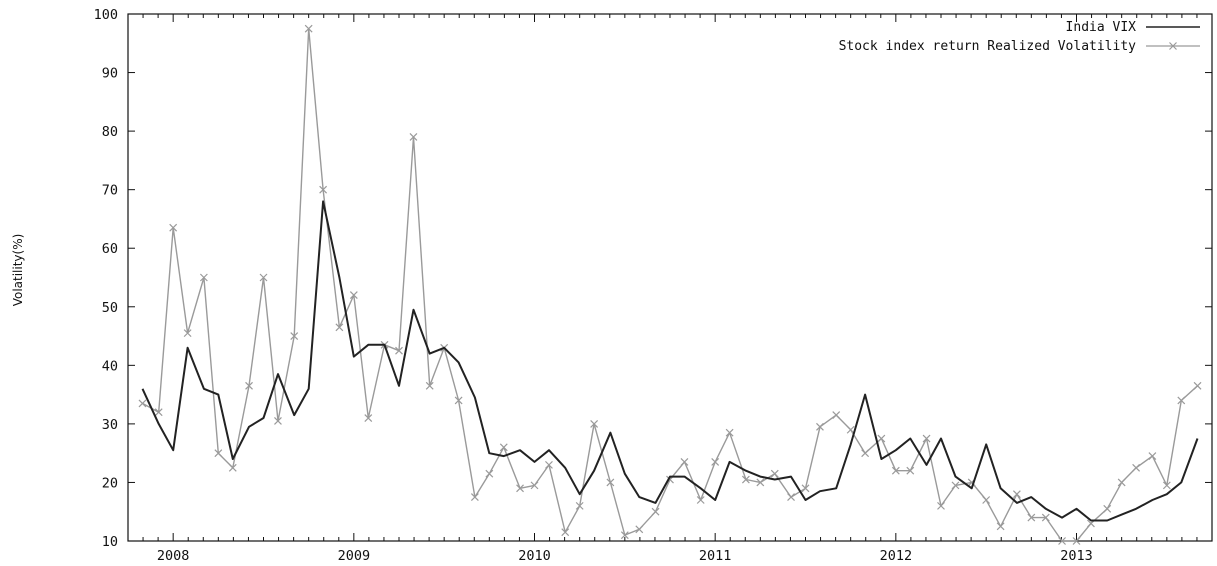 The image size is (1217, 566). Describe the element at coordinates (354, 556) in the screenshot. I see `x-tick-label: 2009` at that location.